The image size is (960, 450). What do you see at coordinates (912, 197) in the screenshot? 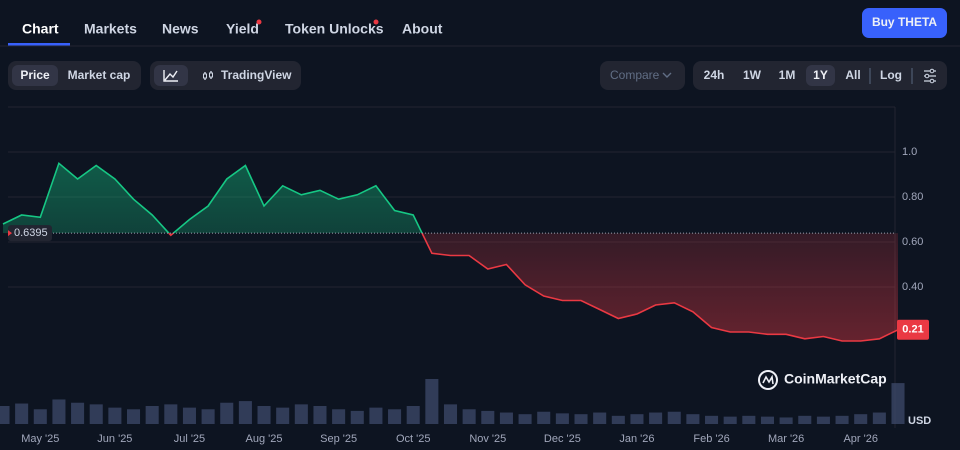
I see `y-tick-label: 0.80` at bounding box center [912, 197].